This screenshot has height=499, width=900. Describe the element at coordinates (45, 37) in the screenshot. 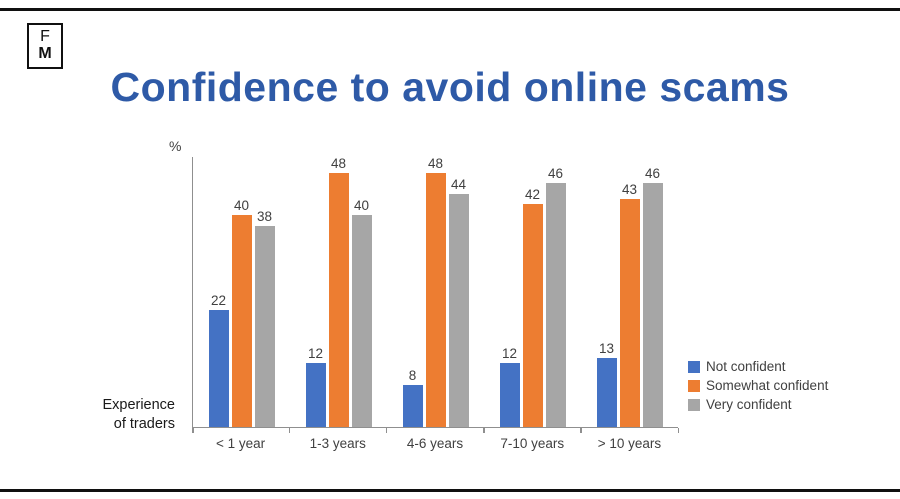

I see `fm-logo-letter-f: F` at that location.